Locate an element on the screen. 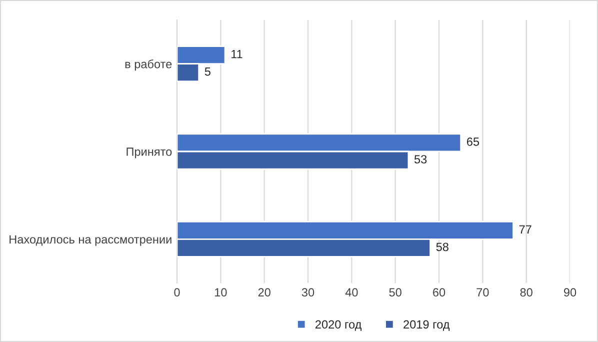  x-tick-label: 70 is located at coordinates (482, 292).